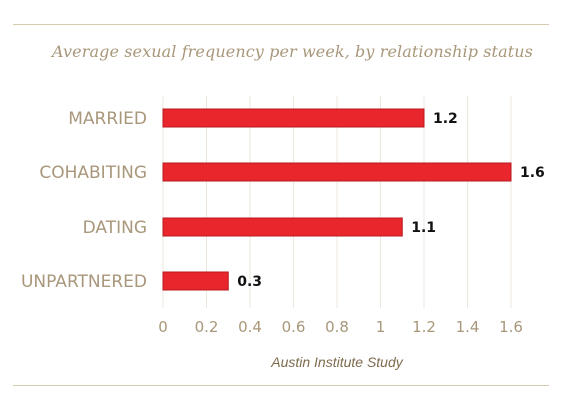 This screenshot has width=585, height=401. Describe the element at coordinates (93, 173) in the screenshot. I see `category-label-cohabiting: COHABITING` at that location.